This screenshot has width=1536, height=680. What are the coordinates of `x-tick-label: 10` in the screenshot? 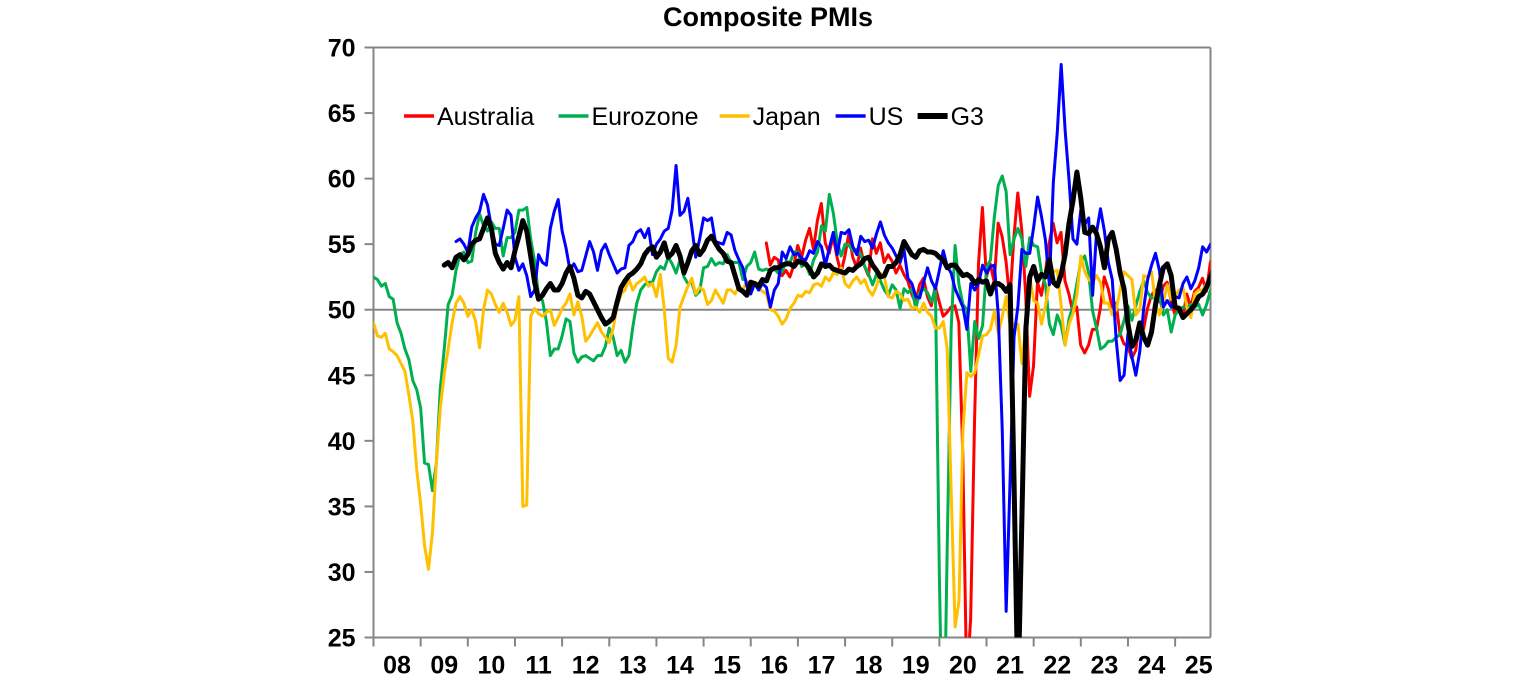 It's located at (491, 666).